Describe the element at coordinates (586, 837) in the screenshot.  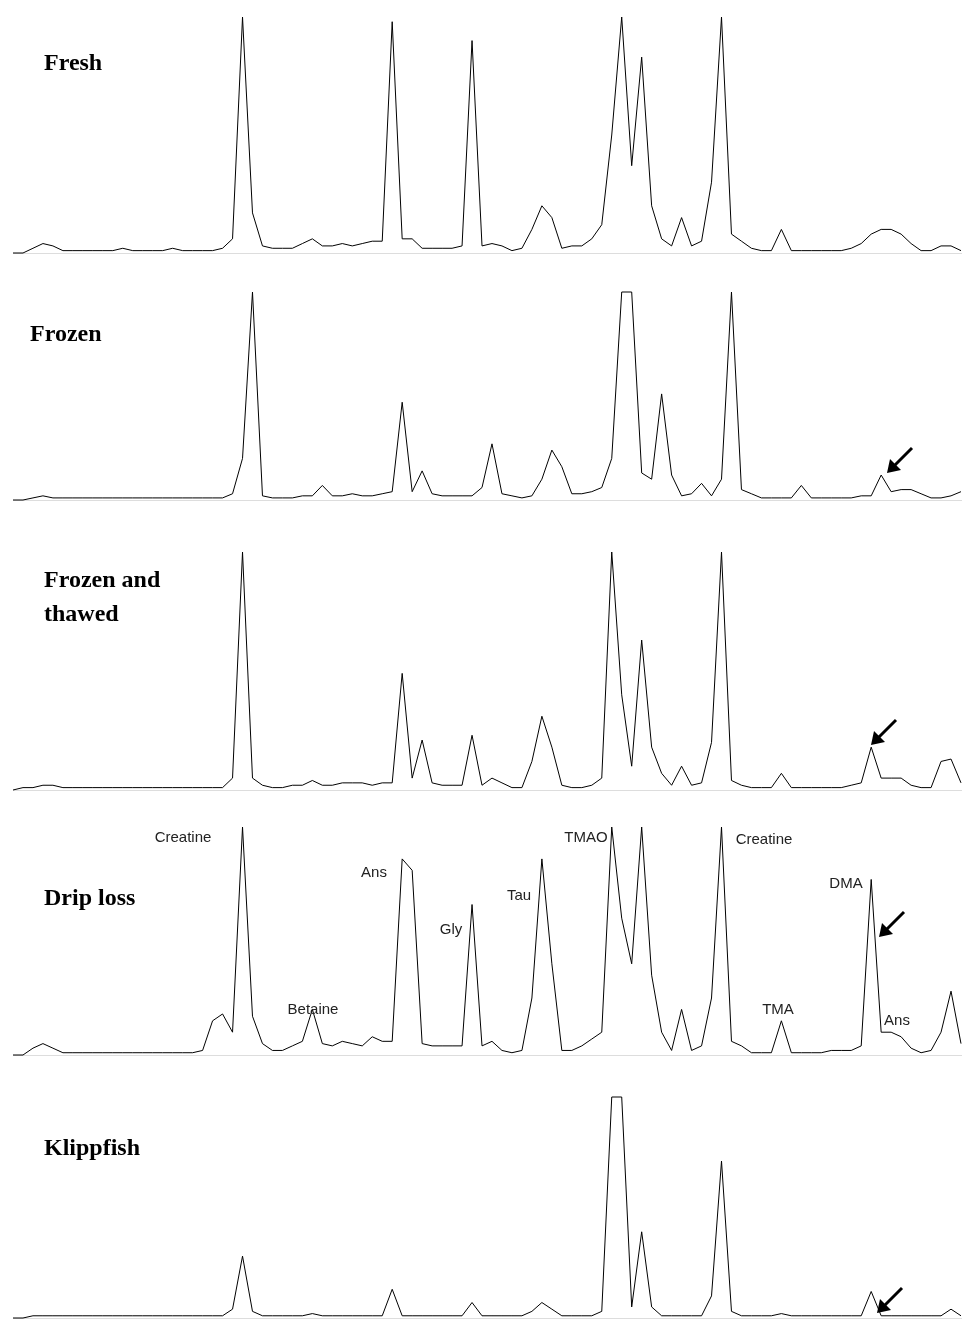
I see `annotation: TMAO` at that location.